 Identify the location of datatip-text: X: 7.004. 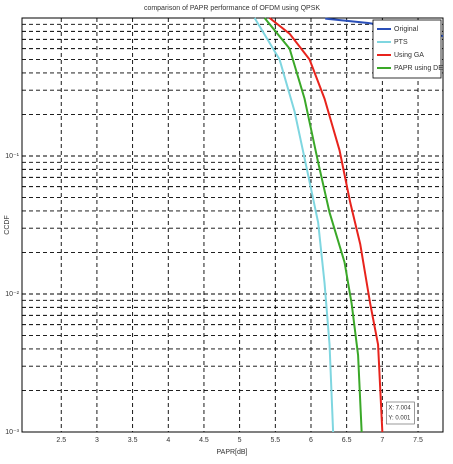
(399, 409).